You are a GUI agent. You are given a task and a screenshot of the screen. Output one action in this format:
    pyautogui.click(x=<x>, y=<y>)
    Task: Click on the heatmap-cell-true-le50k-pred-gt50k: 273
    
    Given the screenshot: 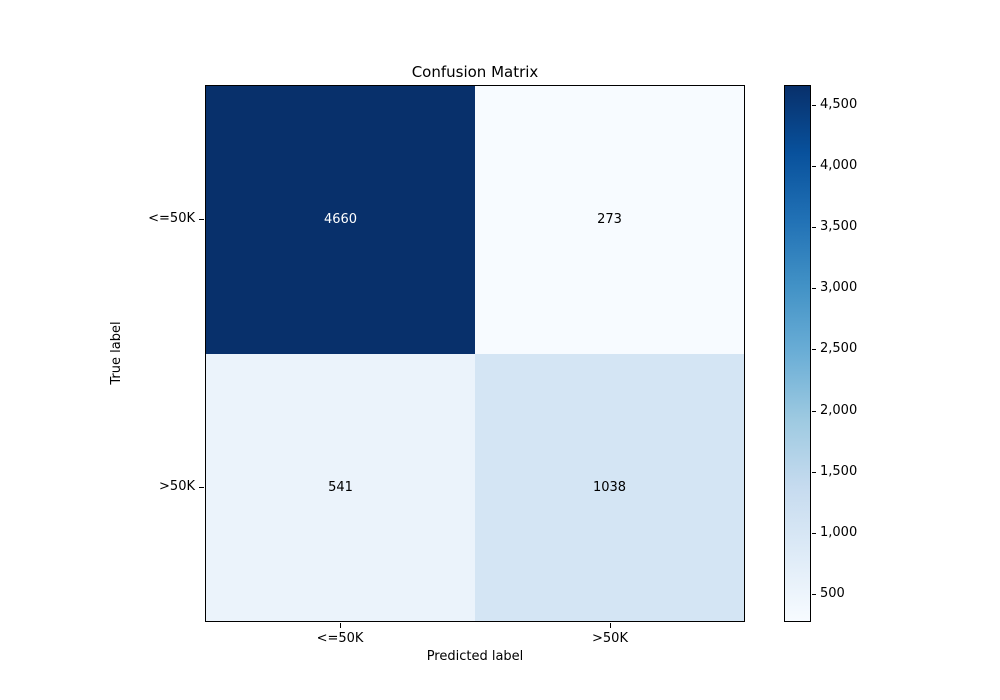 What is the action you would take?
    pyautogui.click(x=609, y=220)
    